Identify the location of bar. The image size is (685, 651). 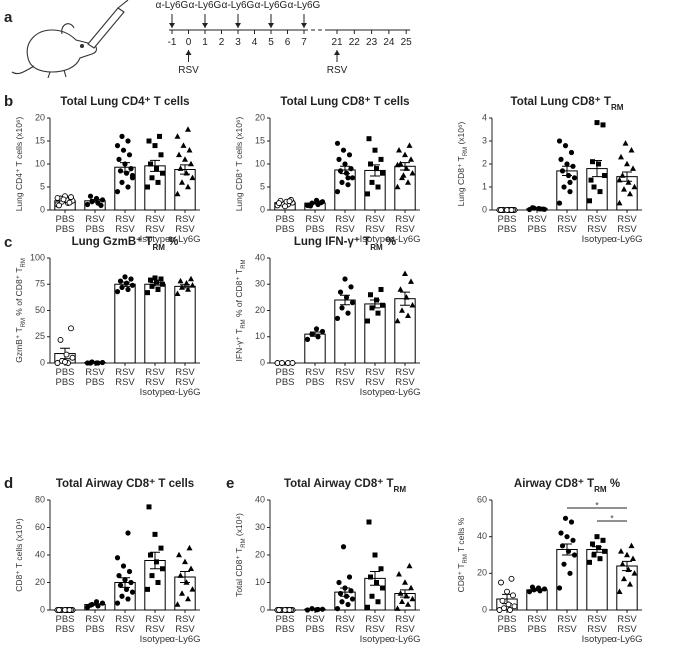
(405, 331).